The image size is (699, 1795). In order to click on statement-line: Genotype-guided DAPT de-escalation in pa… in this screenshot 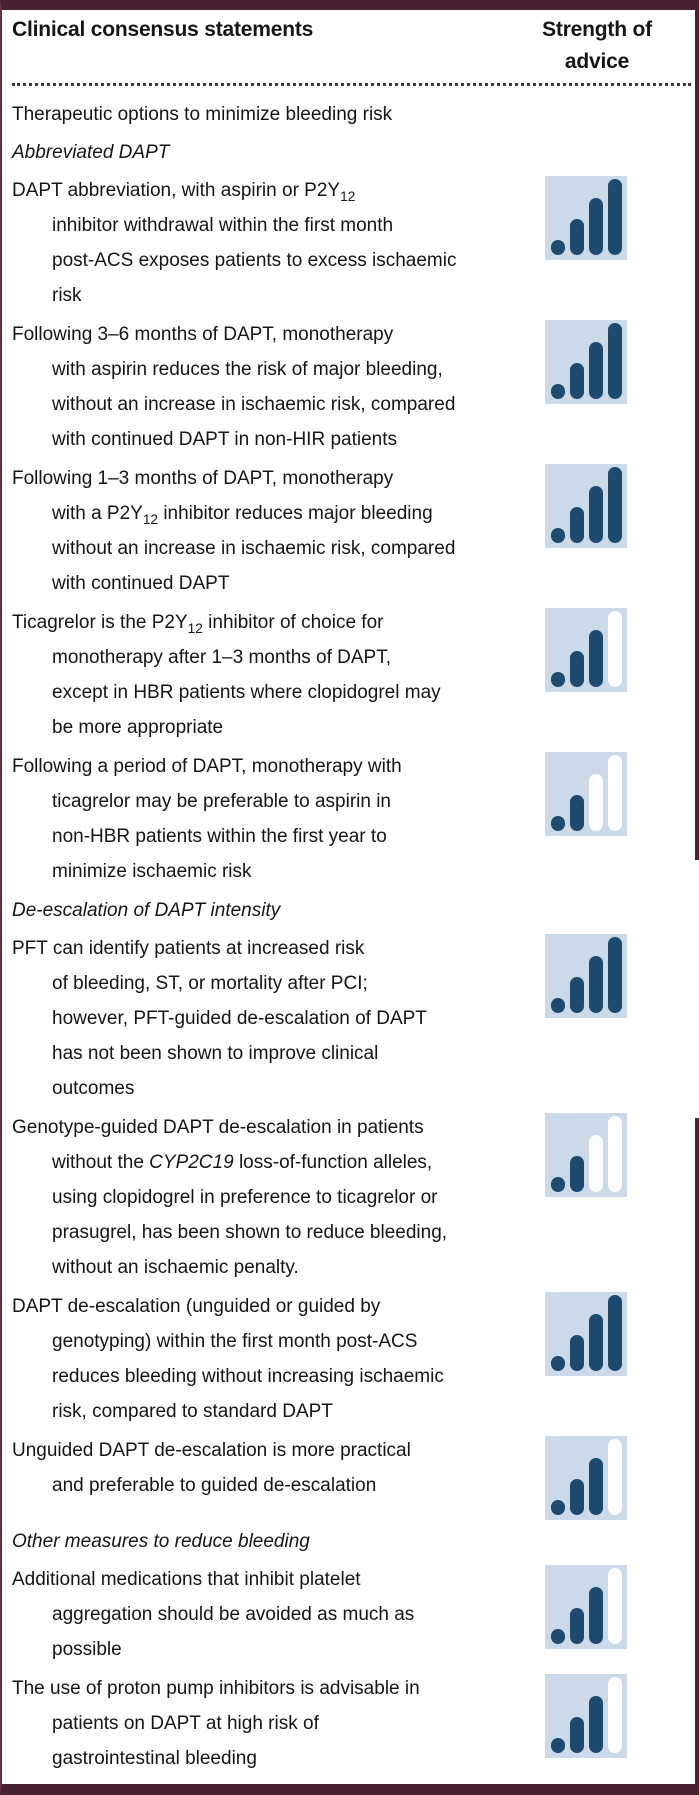, I will do `click(275, 1127)`.